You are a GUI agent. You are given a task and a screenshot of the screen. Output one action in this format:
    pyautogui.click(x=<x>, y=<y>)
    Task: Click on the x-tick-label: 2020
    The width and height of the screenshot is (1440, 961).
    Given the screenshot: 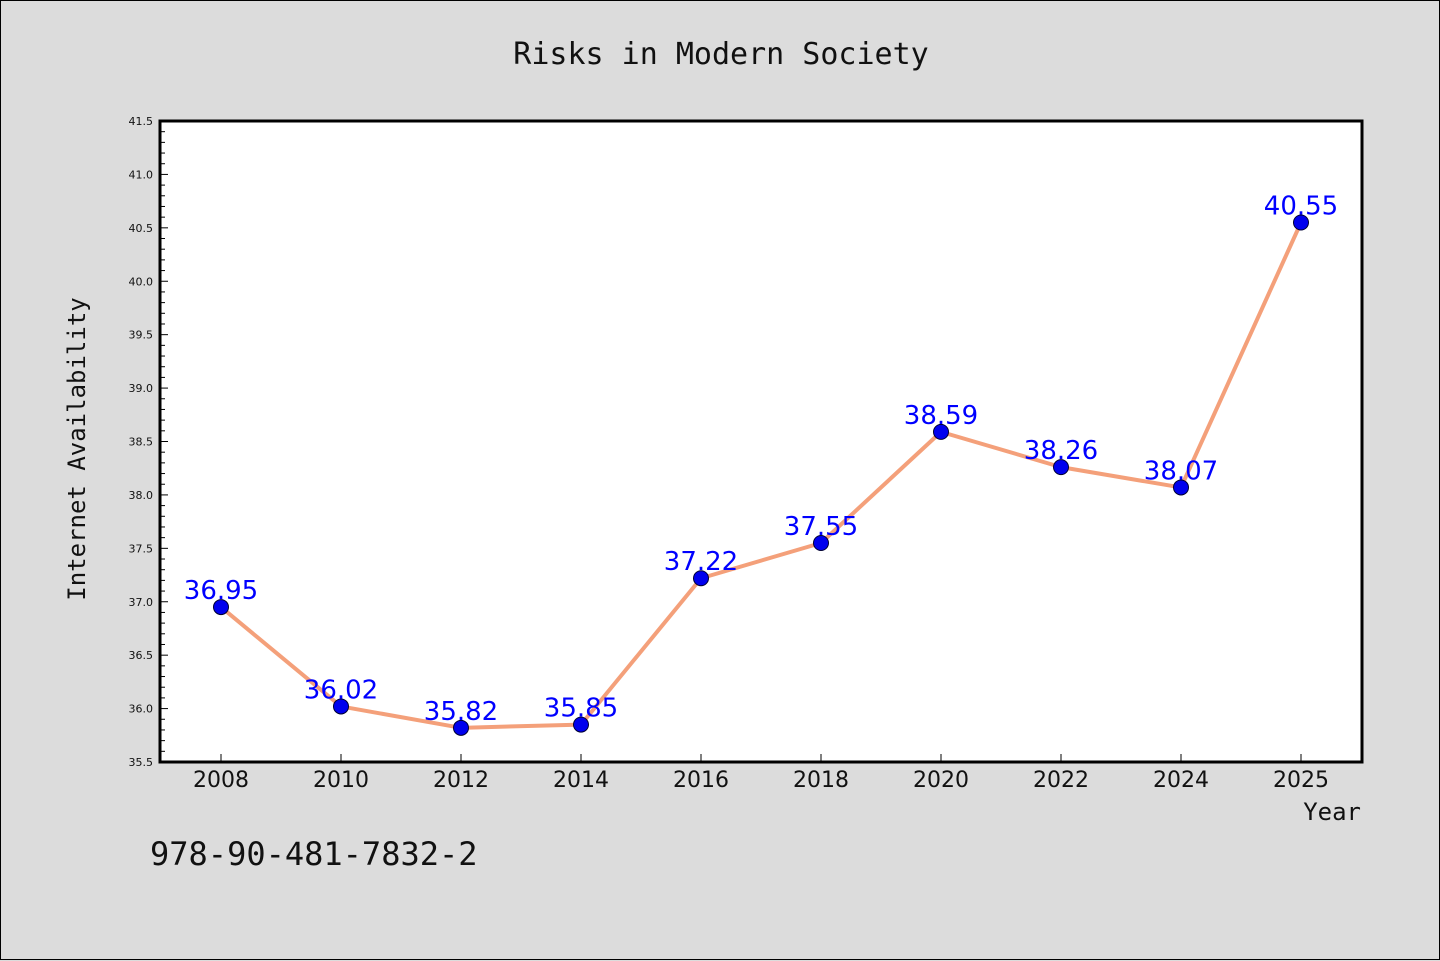 What is the action you would take?
    pyautogui.click(x=941, y=780)
    